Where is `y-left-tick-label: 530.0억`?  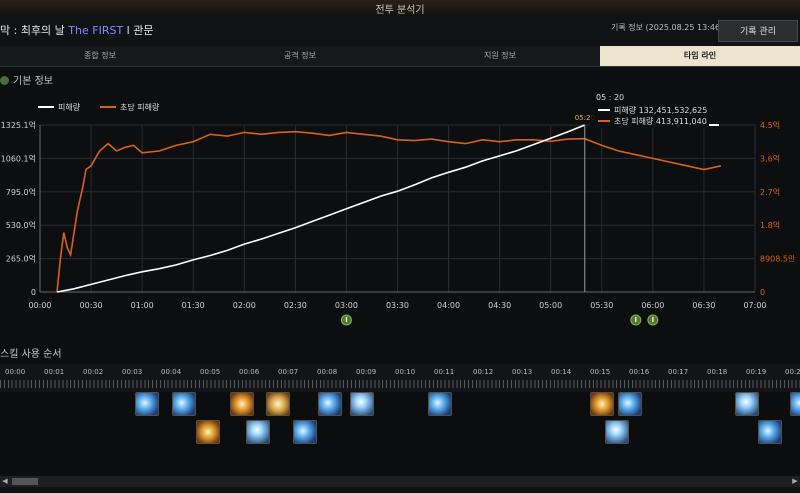 y-left-tick-label: 530.0억 is located at coordinates (21, 225).